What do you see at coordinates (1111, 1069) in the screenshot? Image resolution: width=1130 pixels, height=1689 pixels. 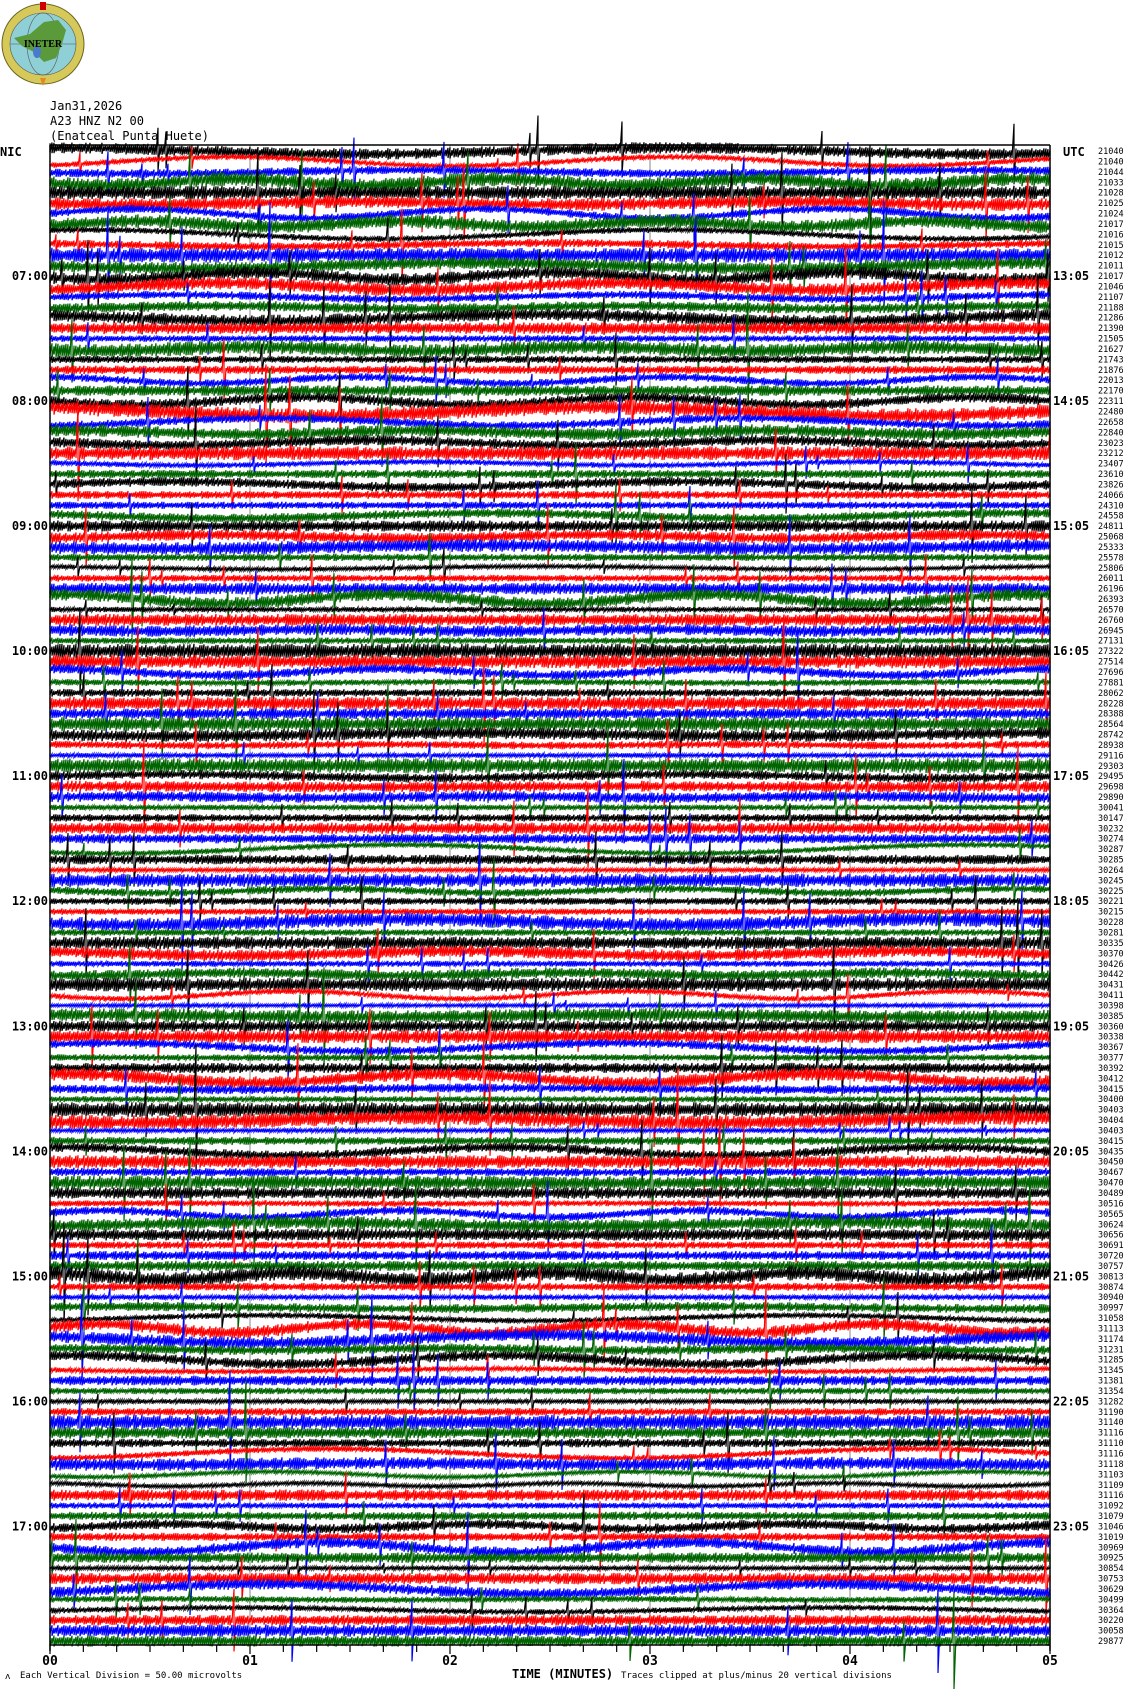 I see `trace-value-label: 30392` at bounding box center [1111, 1069].